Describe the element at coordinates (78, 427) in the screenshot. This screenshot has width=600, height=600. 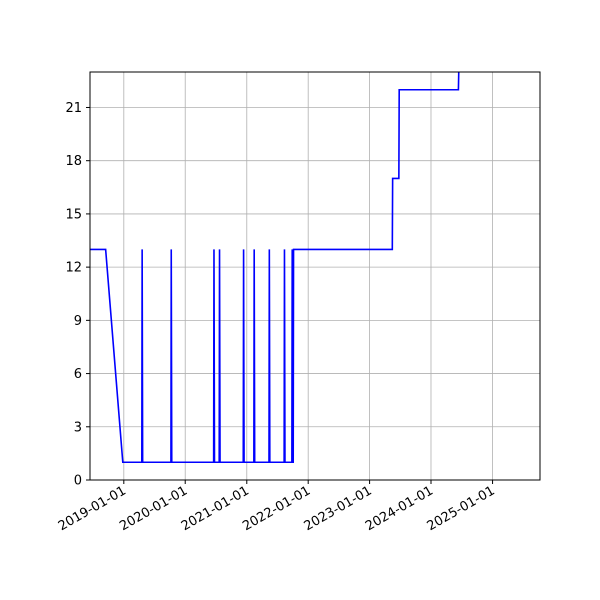
I see `y-tick-label: 3` at that location.